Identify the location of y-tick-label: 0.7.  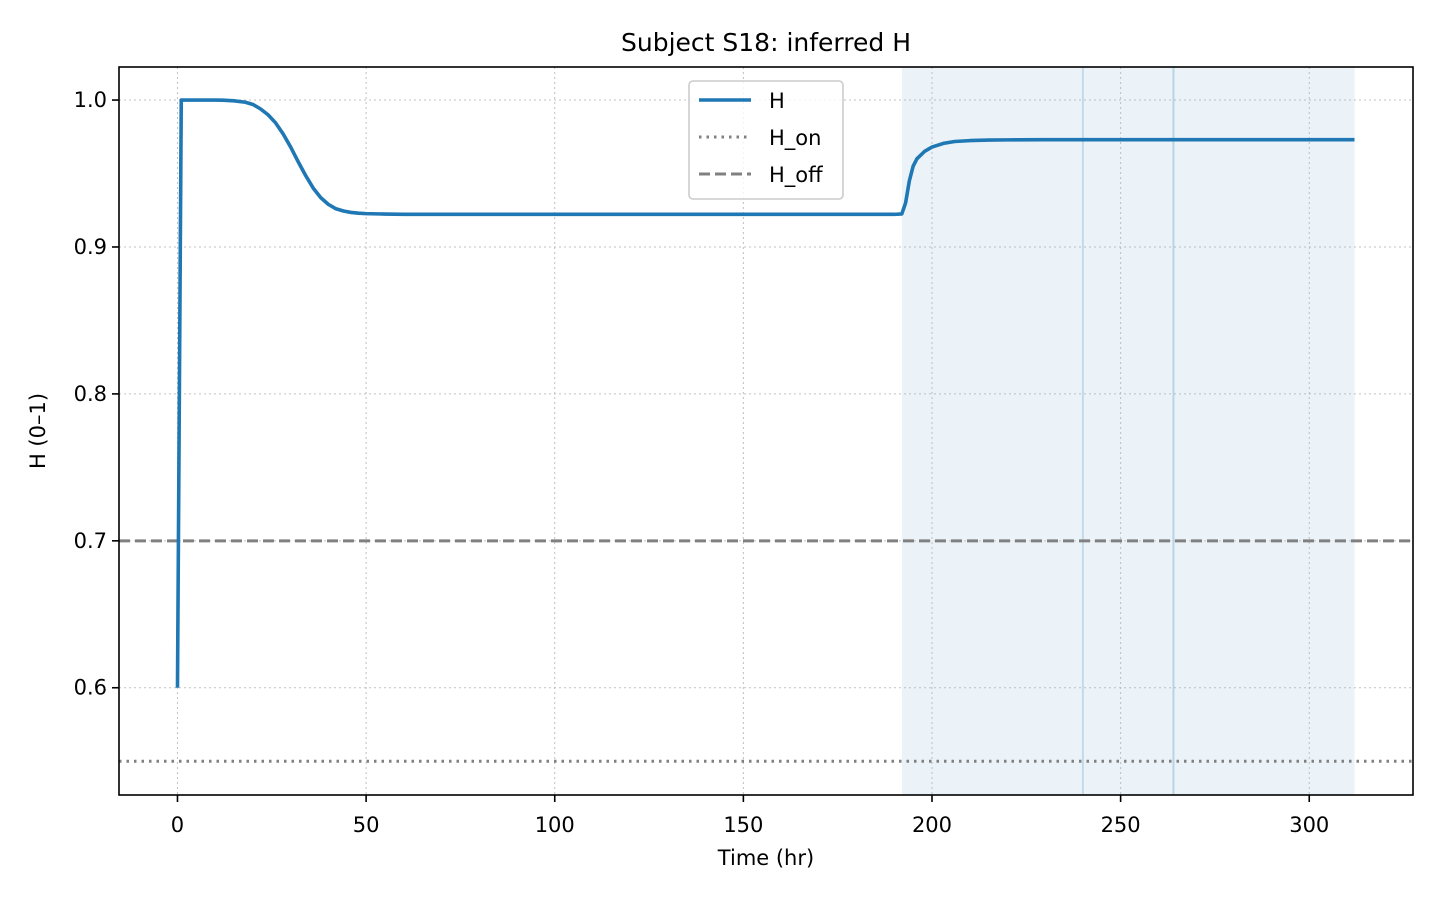
(90, 541).